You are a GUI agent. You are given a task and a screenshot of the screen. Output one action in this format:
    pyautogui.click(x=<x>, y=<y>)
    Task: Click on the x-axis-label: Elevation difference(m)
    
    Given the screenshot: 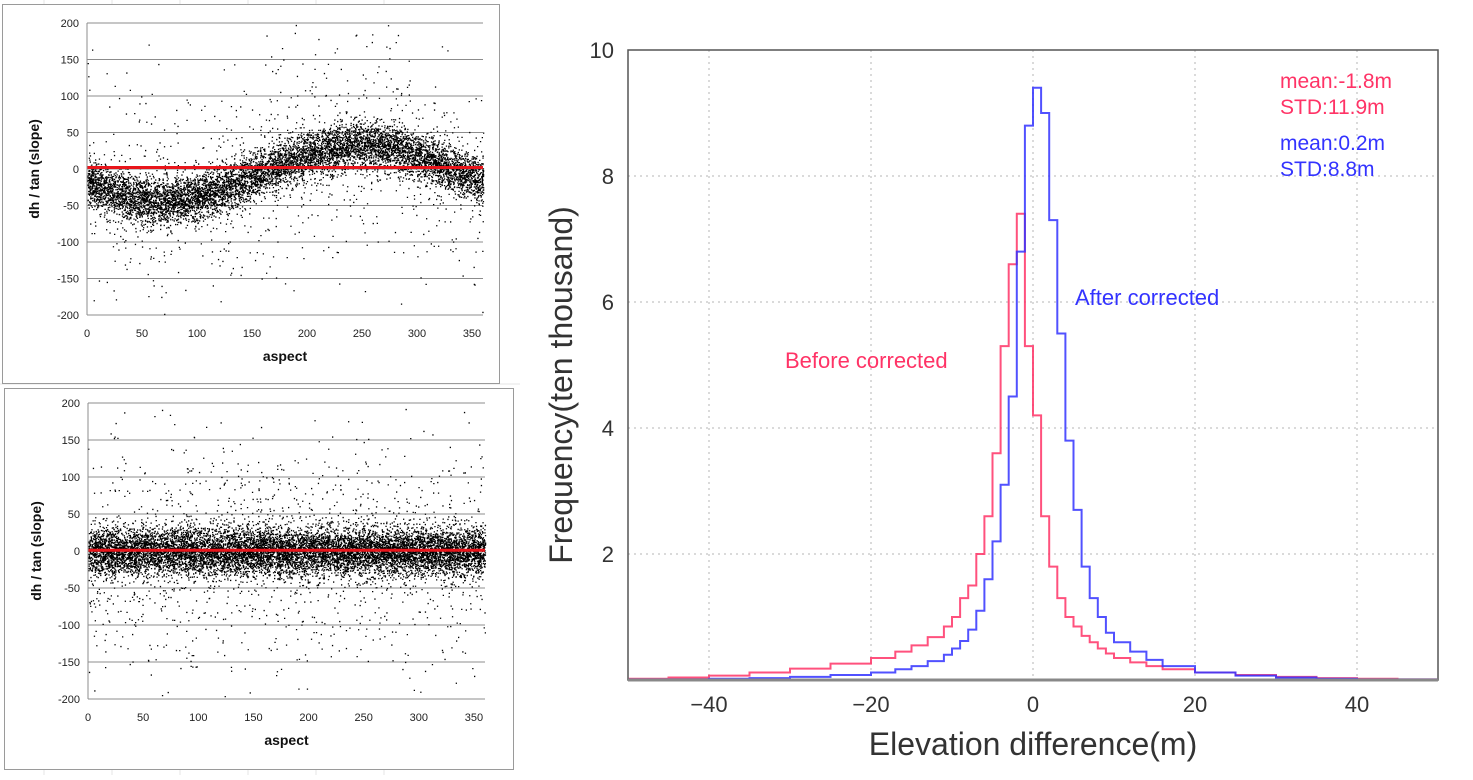 What is the action you would take?
    pyautogui.click(x=1033, y=744)
    